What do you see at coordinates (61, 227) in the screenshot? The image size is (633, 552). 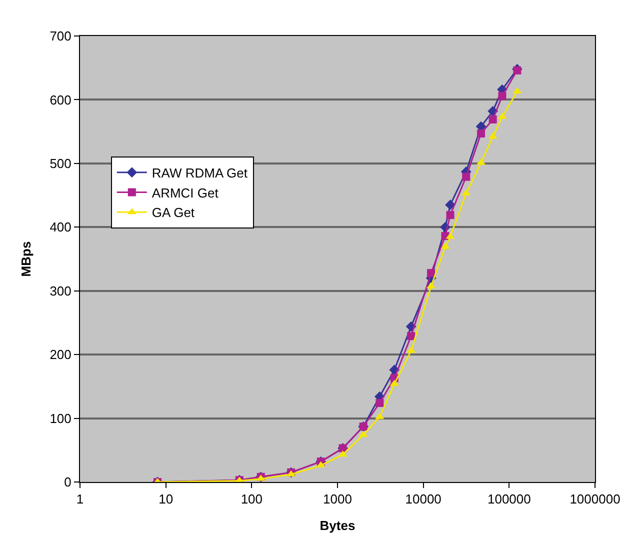 I see `y-tick-label: 400` at bounding box center [61, 227].